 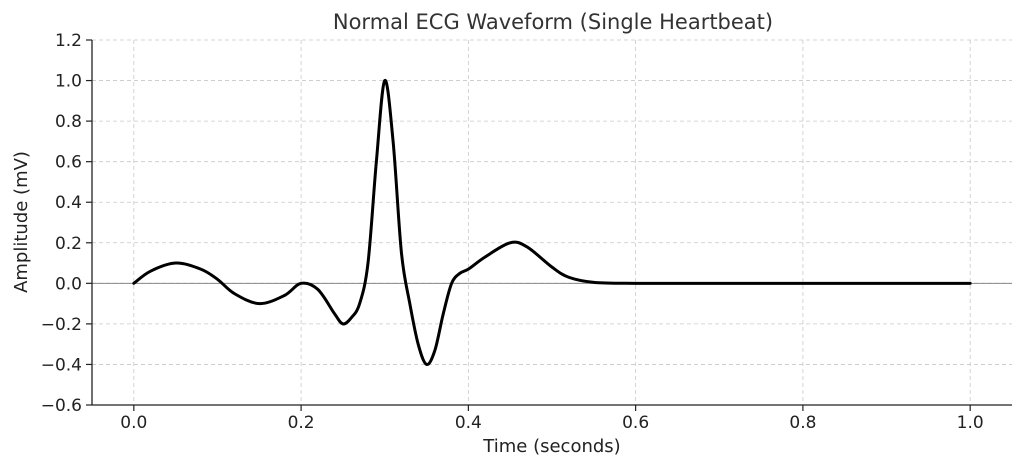 I want to click on y-axis-label: Amplitude (mV), so click(x=21, y=222).